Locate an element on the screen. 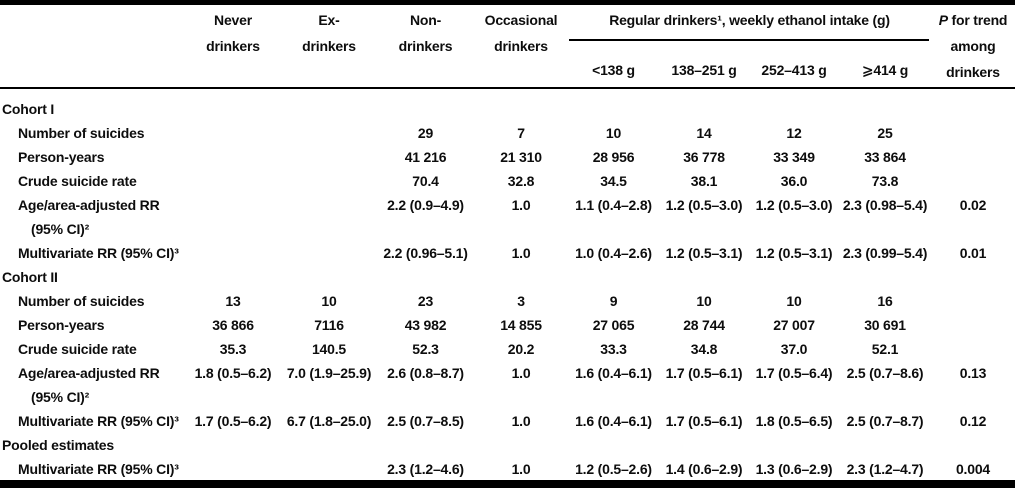  cell-252-413g: 27 007 is located at coordinates (794, 325).